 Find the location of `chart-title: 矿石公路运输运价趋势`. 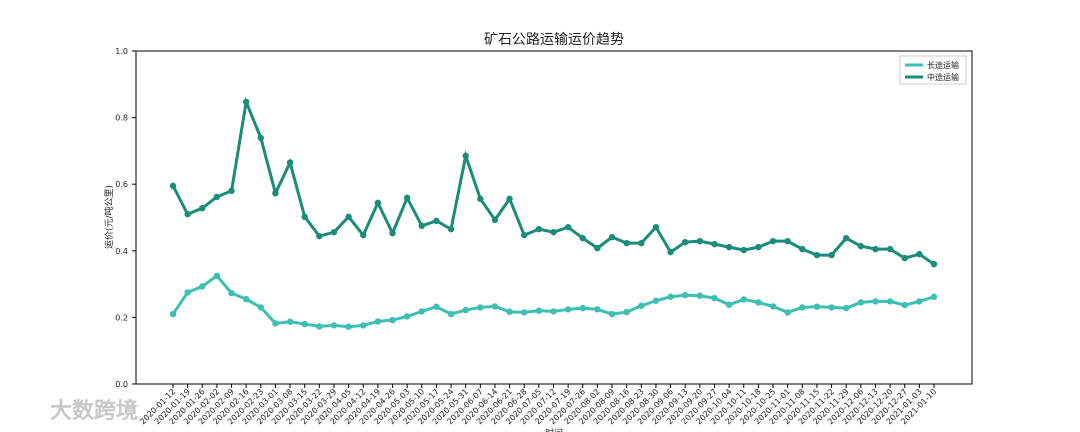

chart-title: 矿石公路运输运价趋势 is located at coordinates (554, 40).